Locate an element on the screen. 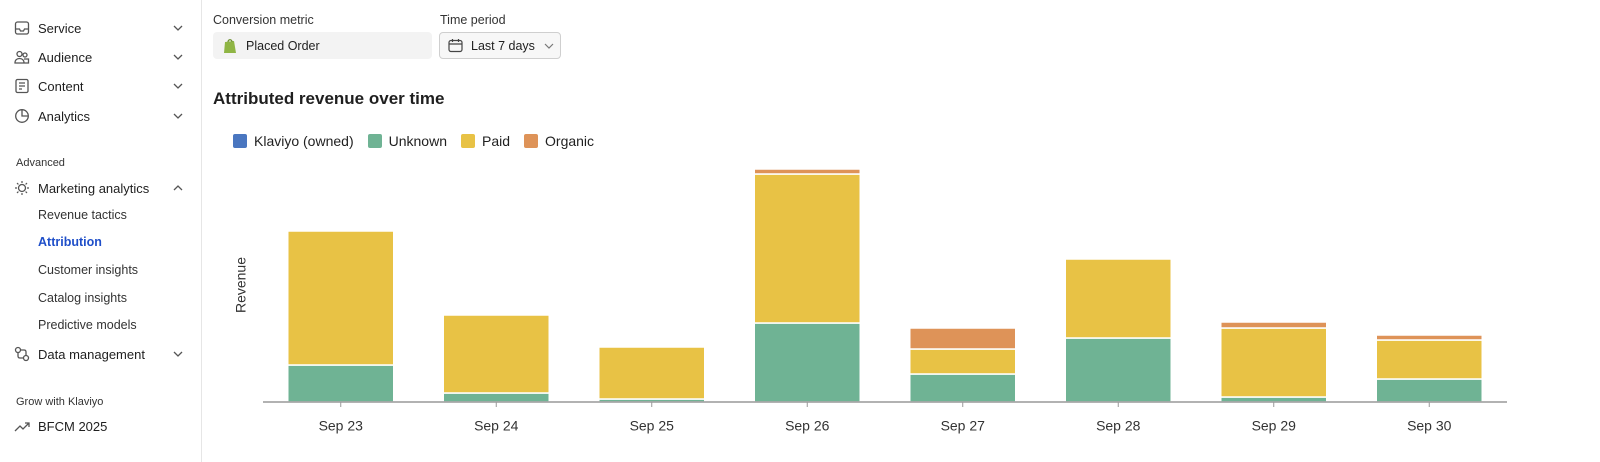 This screenshot has width=1600, height=462. nav-label: Data management is located at coordinates (91, 354).